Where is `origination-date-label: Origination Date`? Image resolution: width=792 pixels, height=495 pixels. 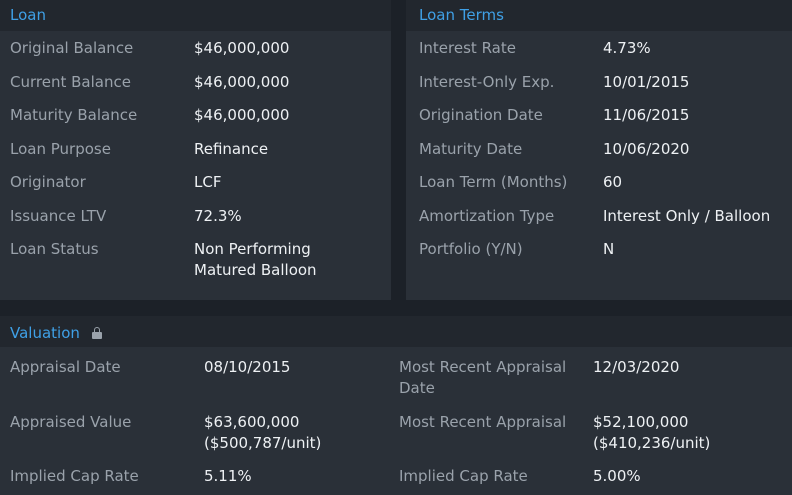
origination-date-label: Origination Date is located at coordinates (481, 115).